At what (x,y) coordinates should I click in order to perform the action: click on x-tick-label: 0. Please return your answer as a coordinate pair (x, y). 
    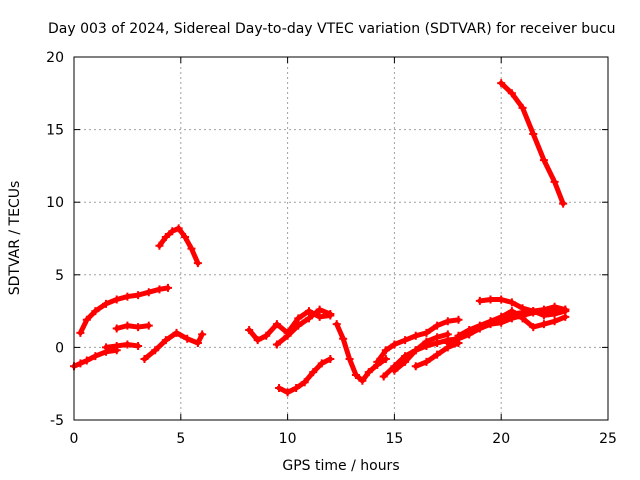
    Looking at the image, I should click on (74, 439).